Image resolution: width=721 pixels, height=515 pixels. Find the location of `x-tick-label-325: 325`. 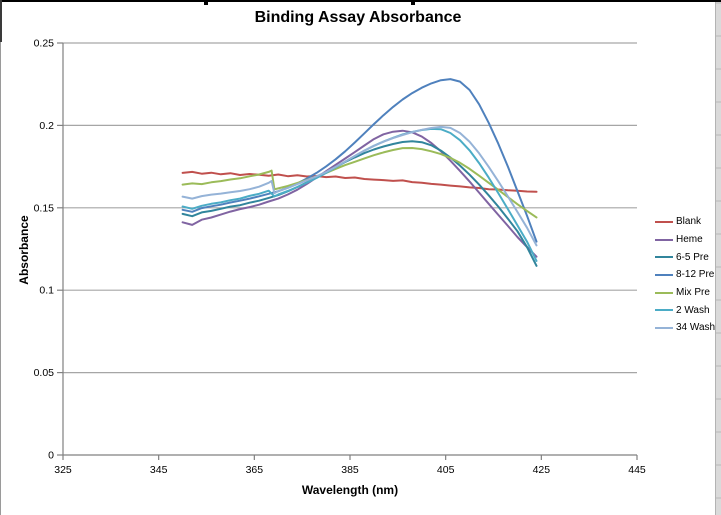

x-tick-label-325: 325 is located at coordinates (63, 470).